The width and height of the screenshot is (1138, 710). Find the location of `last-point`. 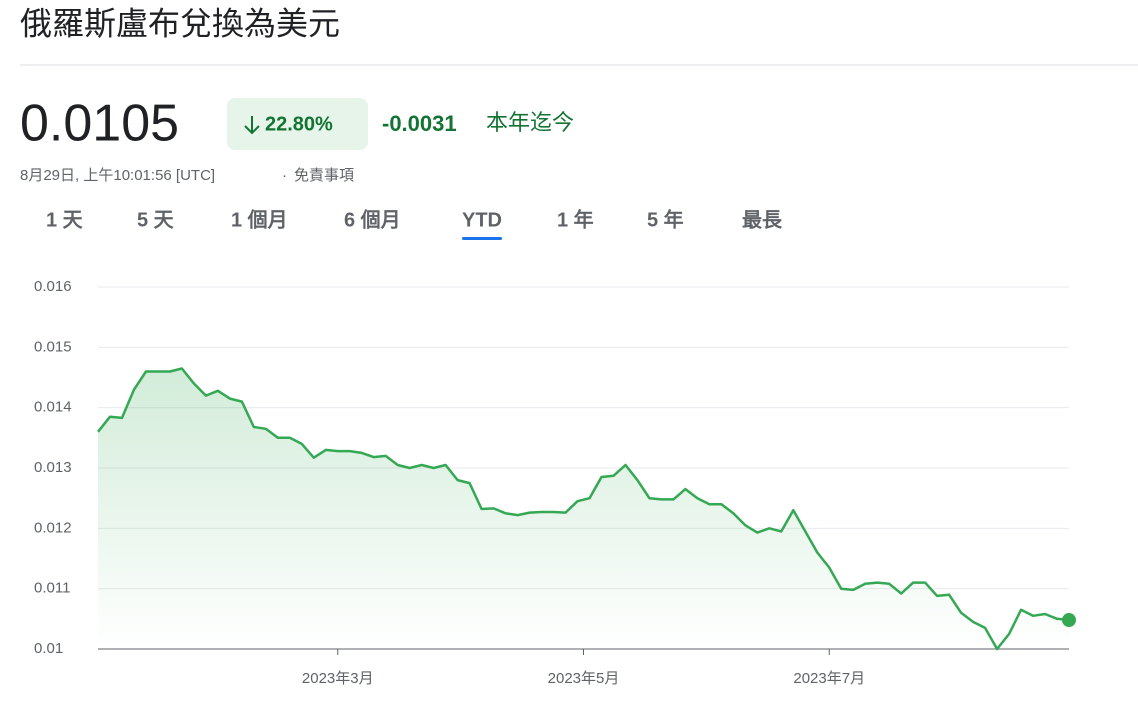

last-point is located at coordinates (1069, 620).